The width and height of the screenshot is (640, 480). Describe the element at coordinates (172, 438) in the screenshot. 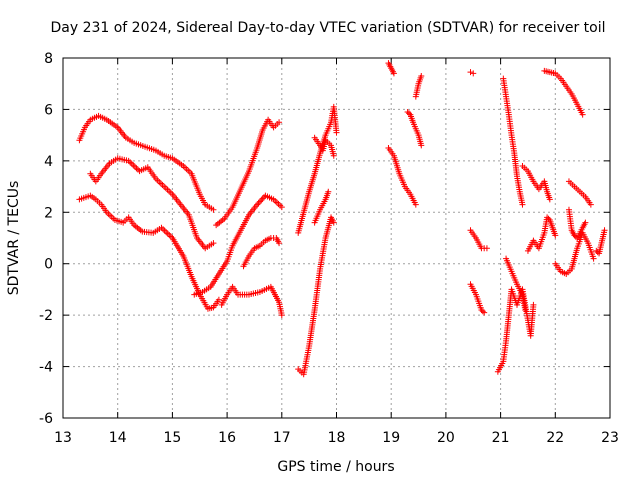

I see `x-tick-label: 15` at that location.